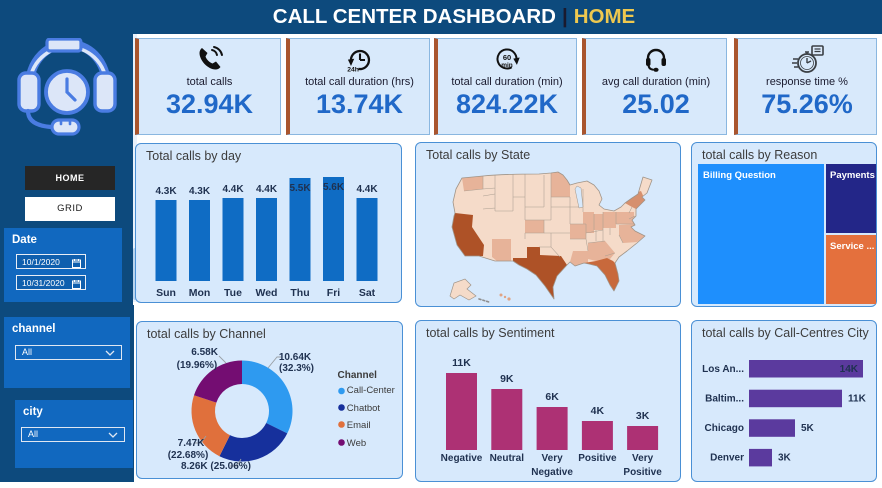 The image size is (882, 488). I want to click on svg-text: Wed, so click(267, 293).